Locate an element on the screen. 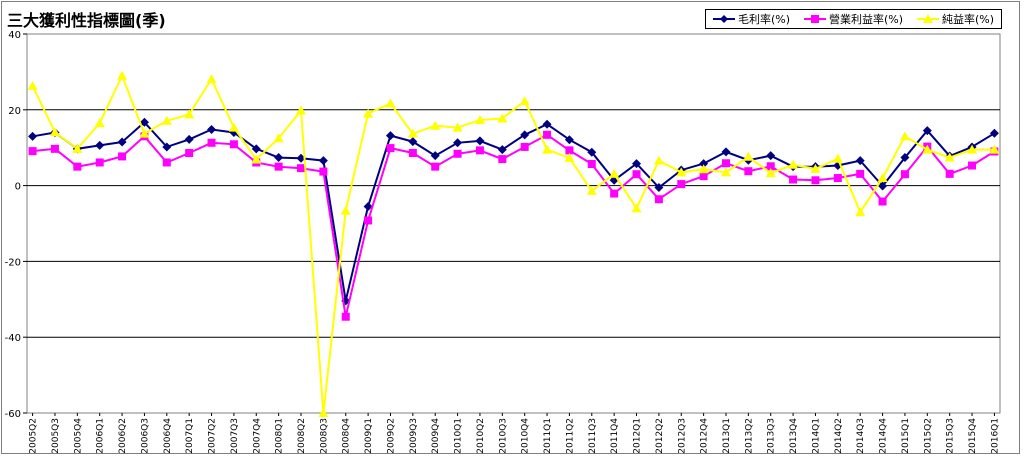 This screenshot has width=1024, height=457. x-tick-label: 2011Q1 is located at coordinates (548, 436).